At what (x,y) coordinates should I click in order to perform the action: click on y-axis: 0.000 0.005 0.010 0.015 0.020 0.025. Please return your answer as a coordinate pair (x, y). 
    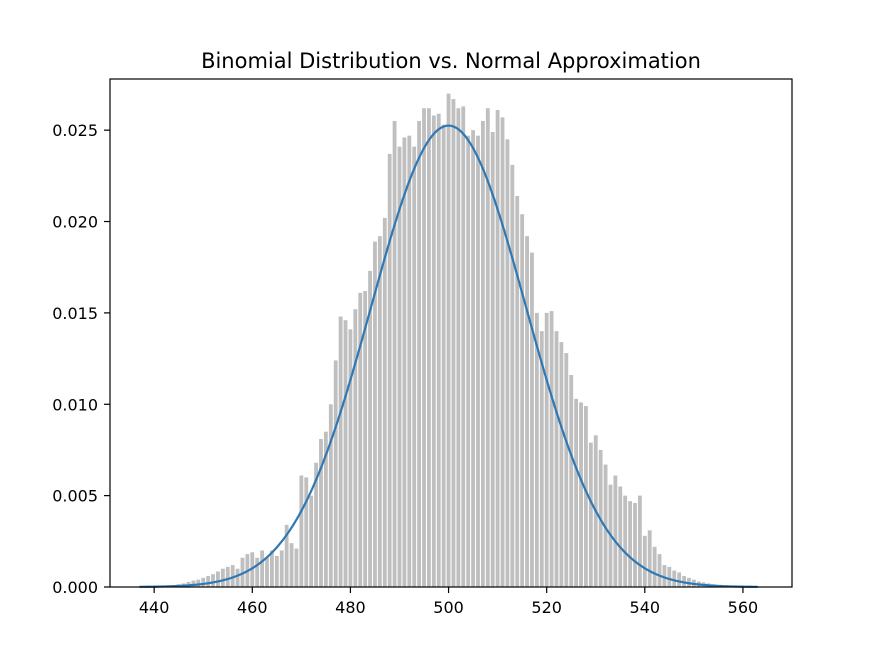
    Looking at the image, I should click on (81, 359).